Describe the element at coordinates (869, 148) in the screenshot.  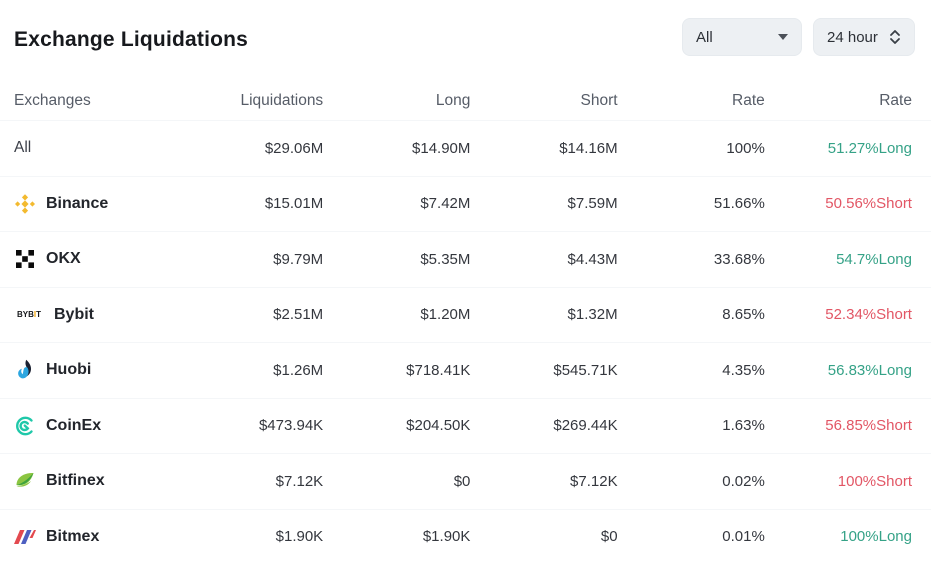
I see `side-rate-value: 51.27%Long` at that location.